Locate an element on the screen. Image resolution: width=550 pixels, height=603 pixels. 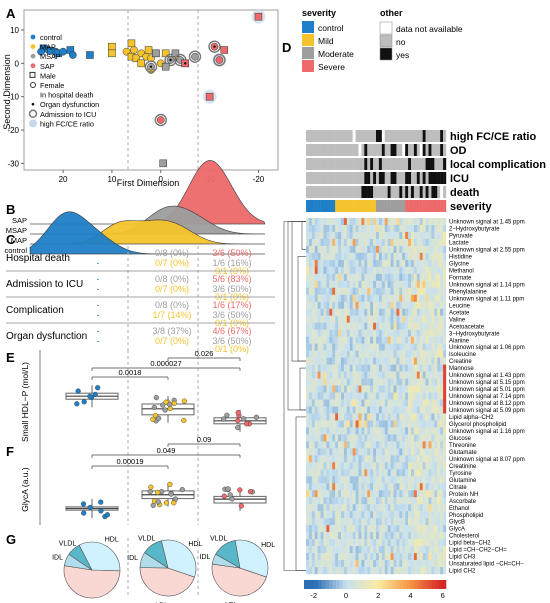
row-label: Methanol is located at coordinates (461, 271).